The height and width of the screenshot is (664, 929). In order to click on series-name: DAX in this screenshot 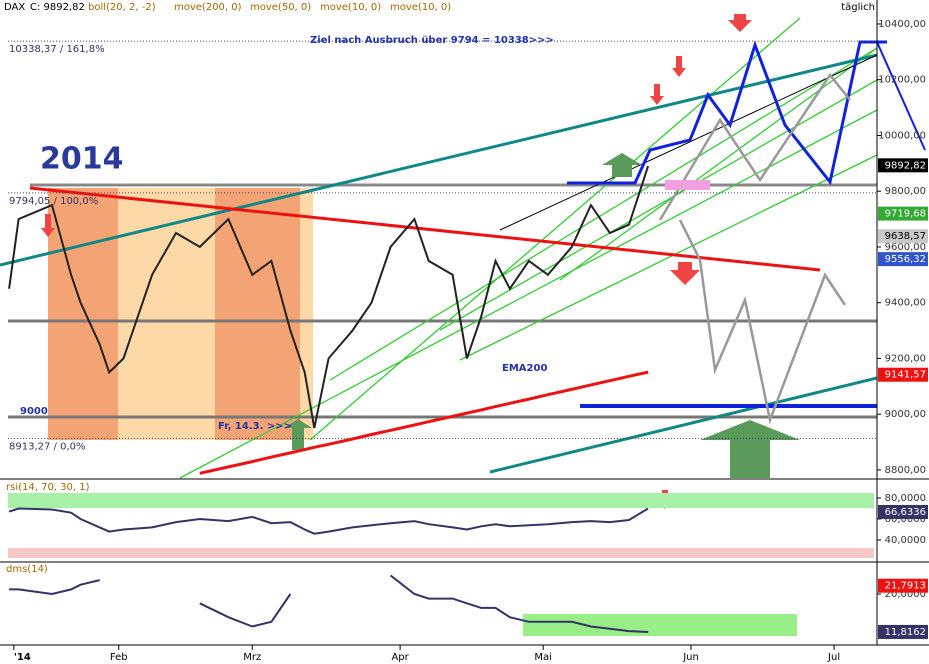, I will do `click(14, 7)`.